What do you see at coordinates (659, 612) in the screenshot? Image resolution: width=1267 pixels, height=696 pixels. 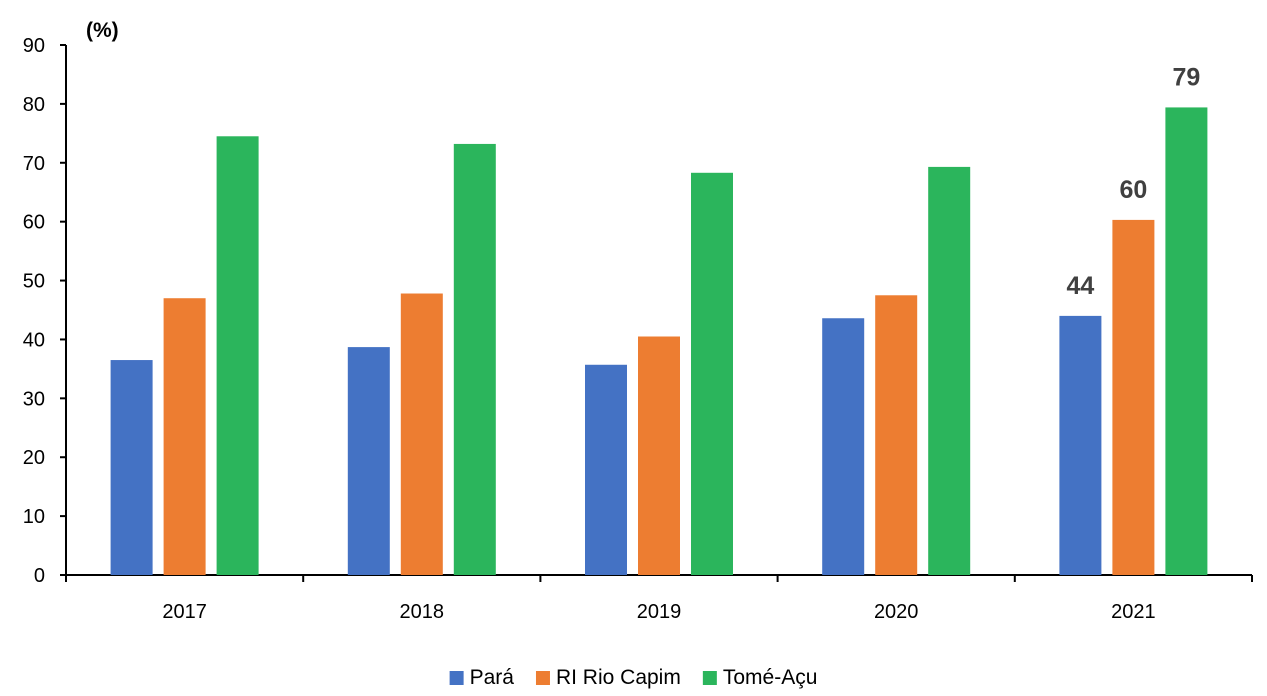 I see `x-tick-label: 2019` at bounding box center [659, 612].